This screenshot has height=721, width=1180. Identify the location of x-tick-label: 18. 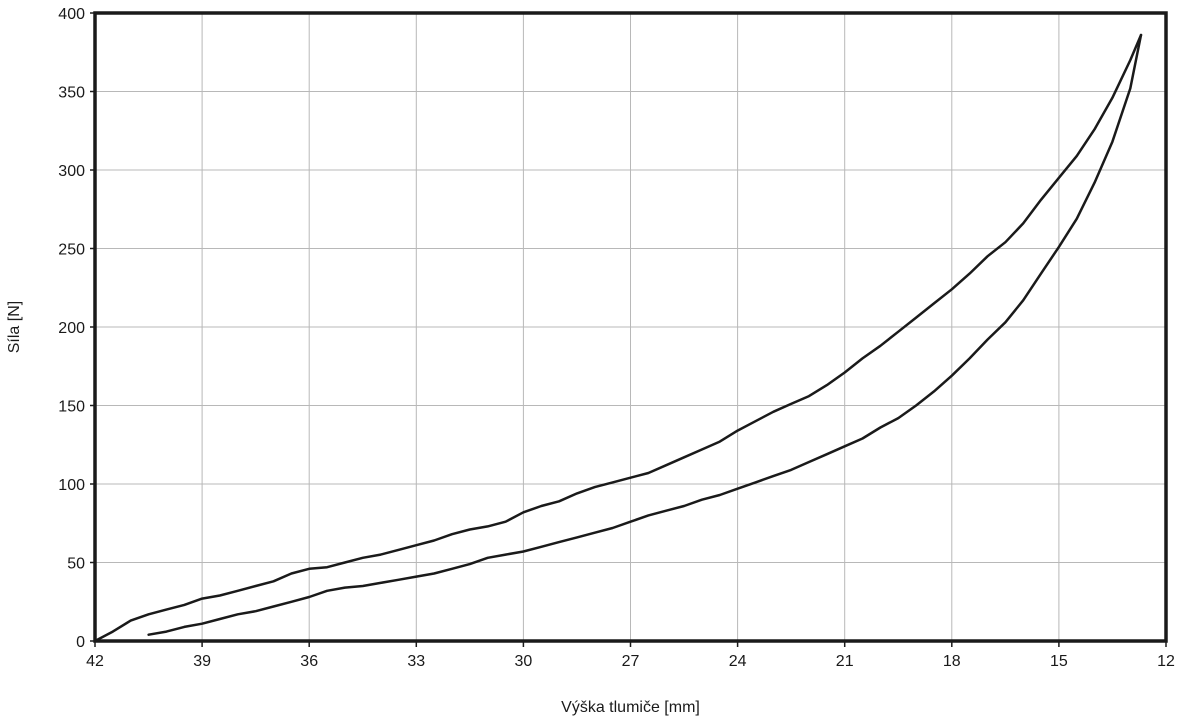
(952, 661).